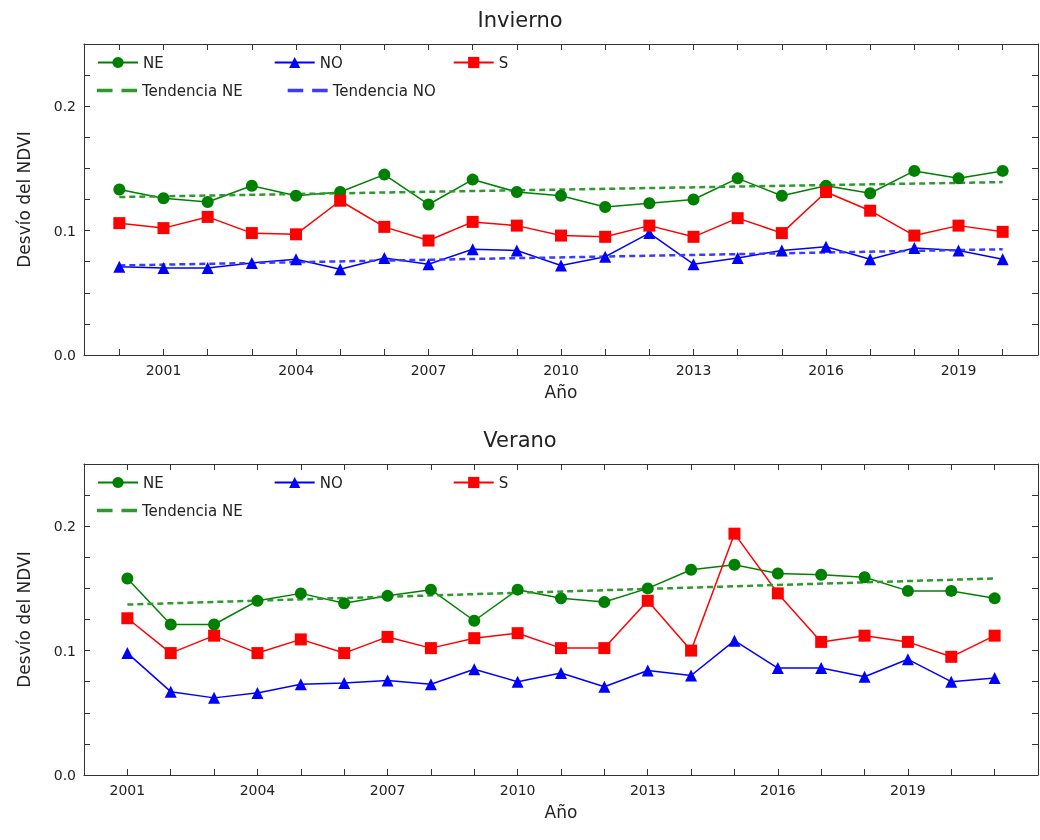 This screenshot has width=1040, height=840. What do you see at coordinates (503, 482) in the screenshot?
I see `legend-label: S` at bounding box center [503, 482].